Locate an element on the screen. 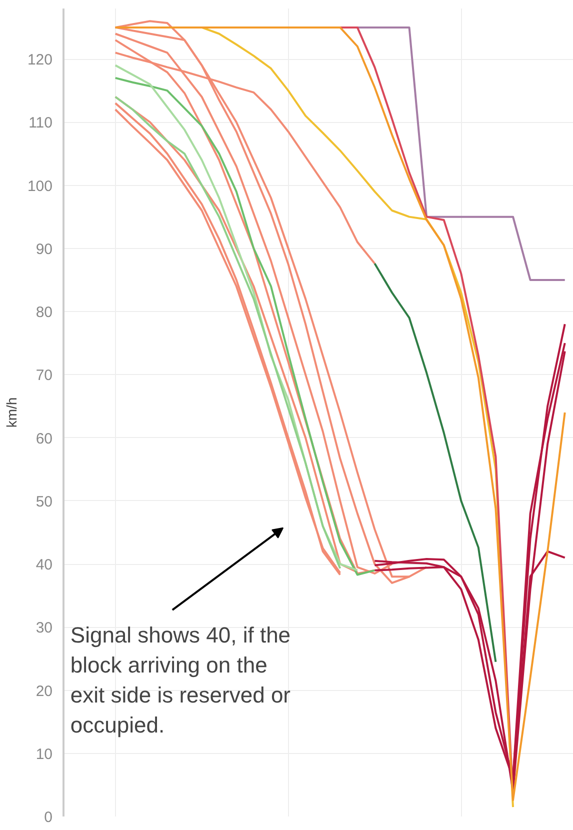 Image resolution: width=573 pixels, height=830 pixels. y-tick-label: 30 is located at coordinates (44, 628).